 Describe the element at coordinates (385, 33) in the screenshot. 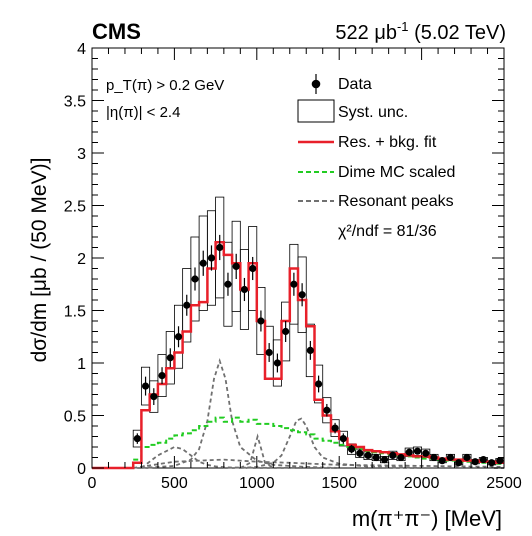

I see `luminosity-unit: μb` at that location.